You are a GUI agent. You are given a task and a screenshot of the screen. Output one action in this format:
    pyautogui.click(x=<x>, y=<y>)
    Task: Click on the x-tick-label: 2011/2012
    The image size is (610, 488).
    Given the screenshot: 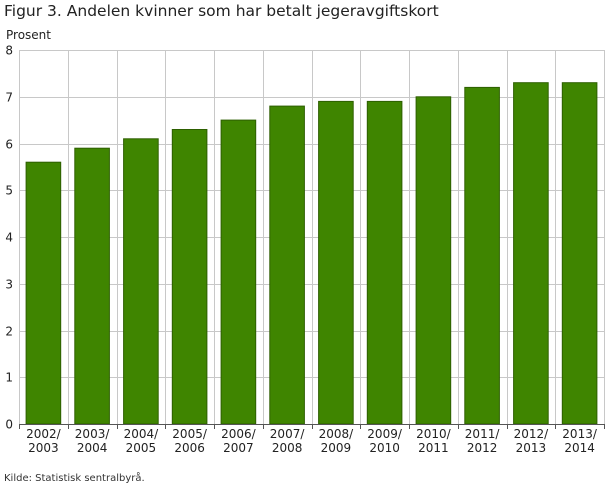 What is the action you would take?
    pyautogui.click(x=483, y=441)
    